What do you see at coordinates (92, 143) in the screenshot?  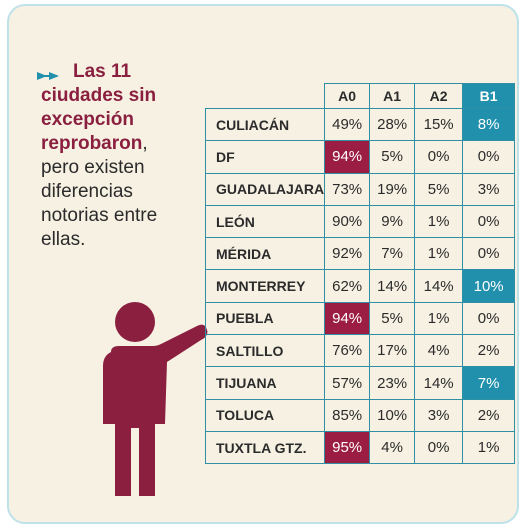 I see `headline-line-4: reprobaron` at bounding box center [92, 143].